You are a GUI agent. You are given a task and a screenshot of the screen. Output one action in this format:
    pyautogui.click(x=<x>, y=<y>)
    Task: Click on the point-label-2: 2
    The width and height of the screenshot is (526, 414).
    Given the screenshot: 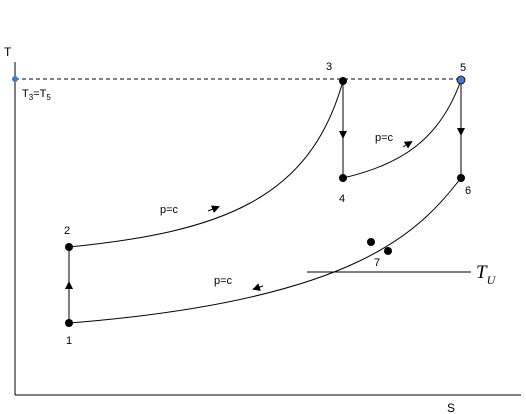 What is the action you would take?
    pyautogui.click(x=67, y=231)
    